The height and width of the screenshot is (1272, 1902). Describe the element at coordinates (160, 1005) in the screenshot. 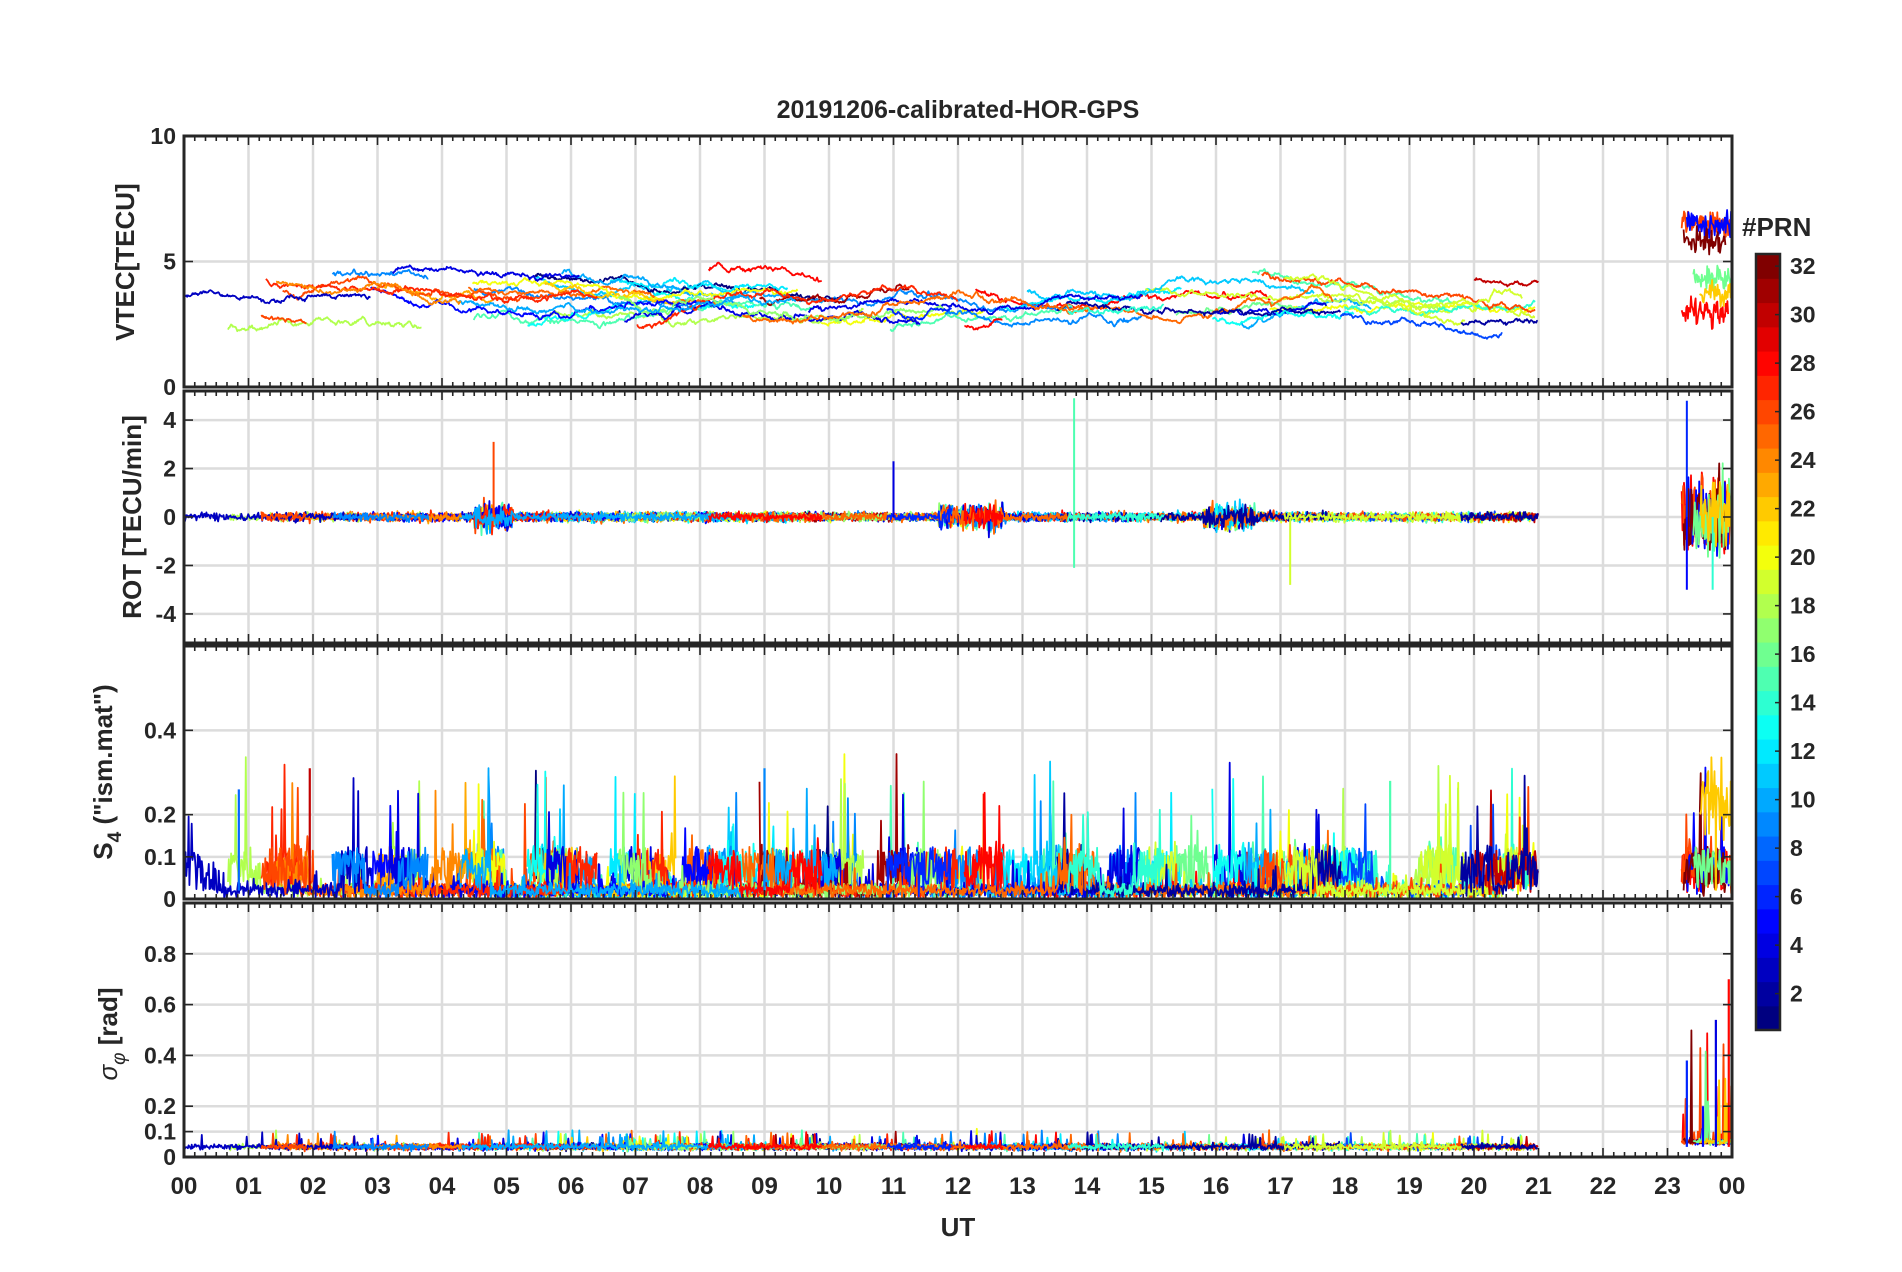

I see `y-tick-label-sigma_phi: 0.6` at that location.